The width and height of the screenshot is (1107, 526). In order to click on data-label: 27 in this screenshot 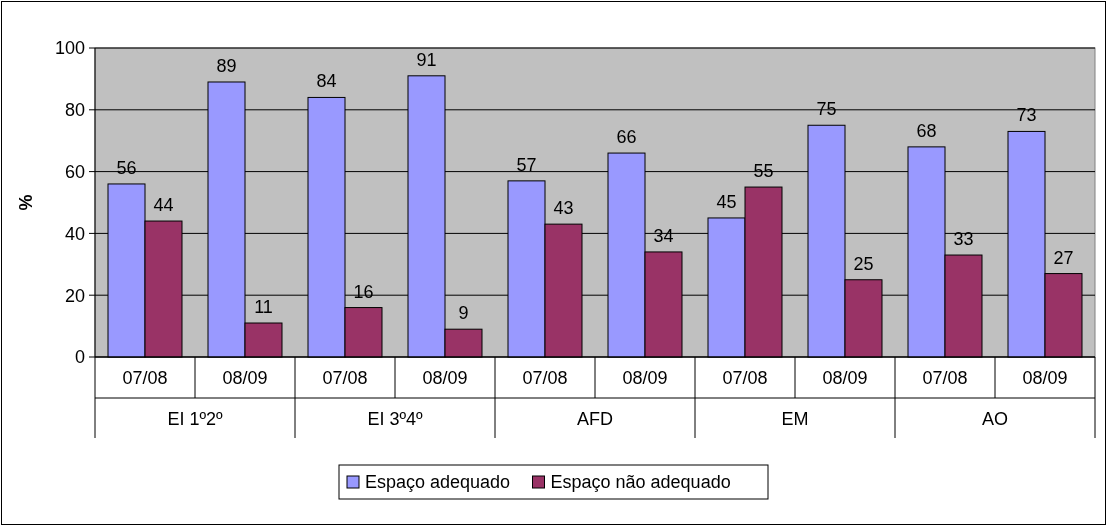, I will do `click(1063, 257)`.